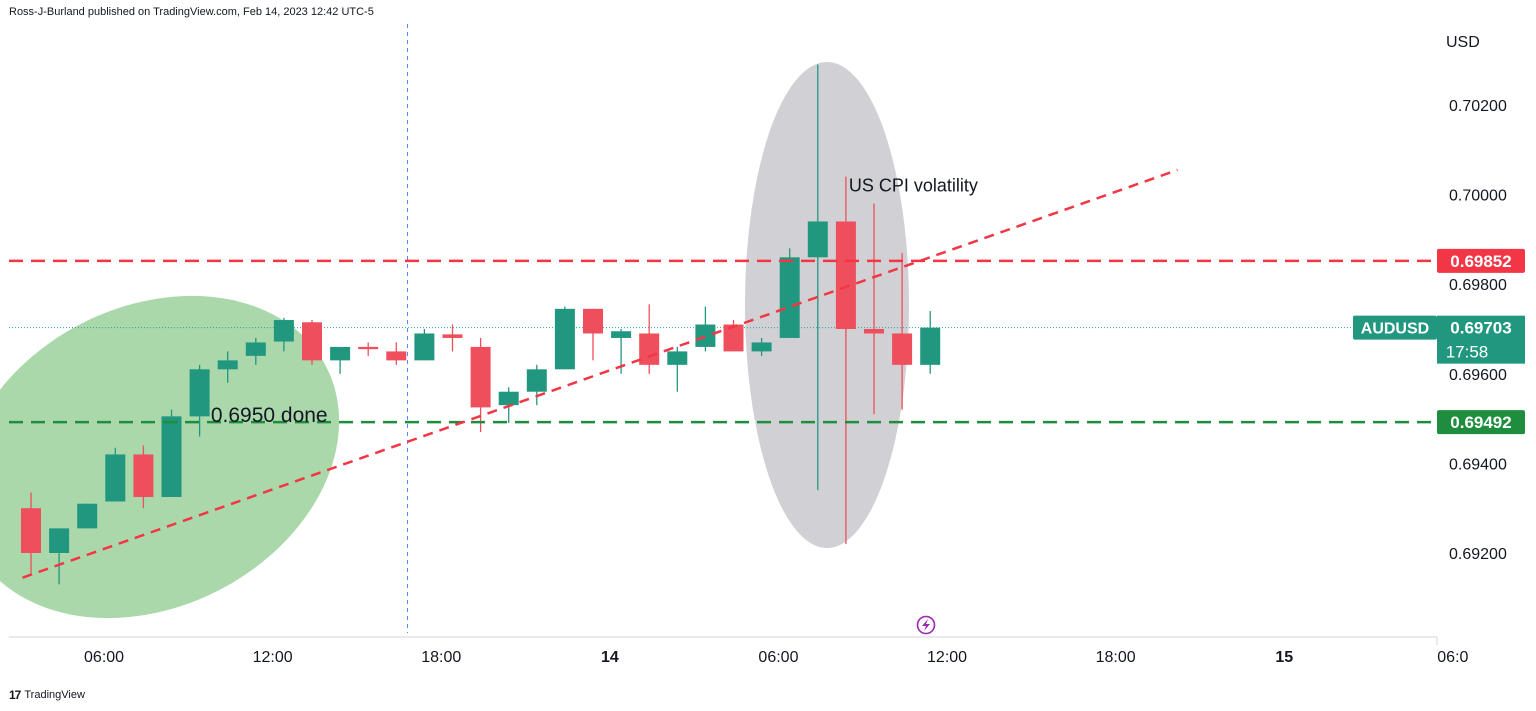 The width and height of the screenshot is (1536, 711). What do you see at coordinates (1478, 106) in the screenshot?
I see `price-tick-label: 0.70200` at bounding box center [1478, 106].